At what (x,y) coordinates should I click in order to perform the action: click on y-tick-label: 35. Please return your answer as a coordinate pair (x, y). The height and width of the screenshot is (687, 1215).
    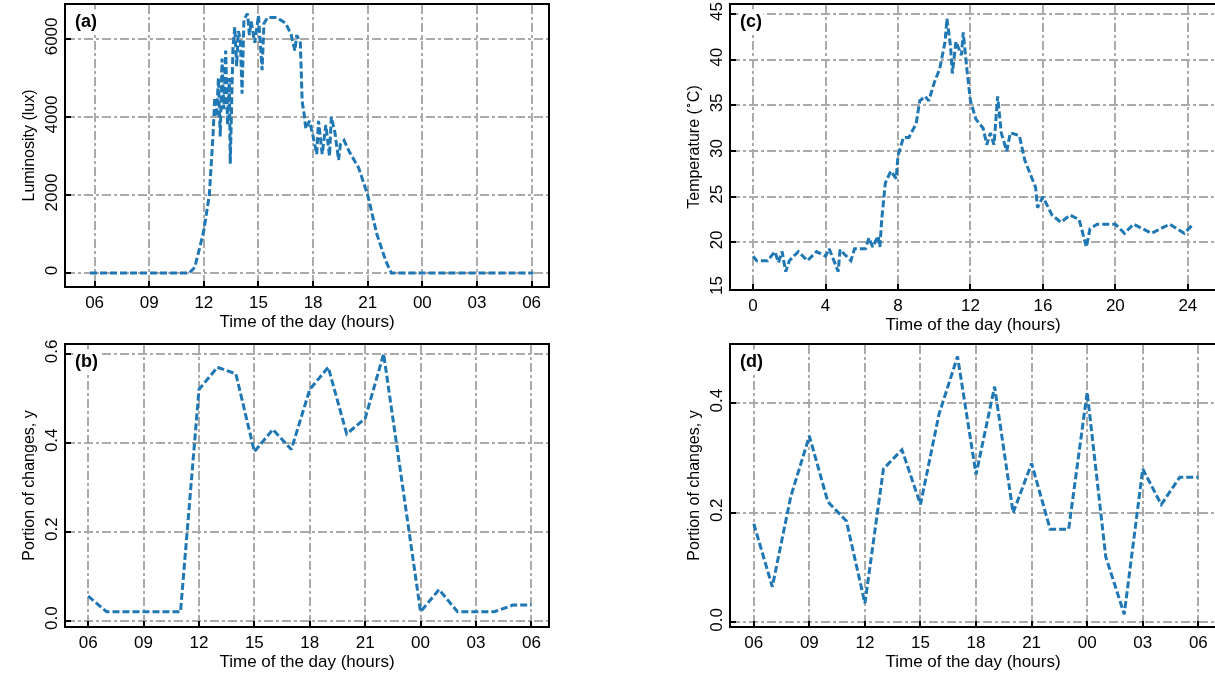
    Looking at the image, I should click on (717, 103).